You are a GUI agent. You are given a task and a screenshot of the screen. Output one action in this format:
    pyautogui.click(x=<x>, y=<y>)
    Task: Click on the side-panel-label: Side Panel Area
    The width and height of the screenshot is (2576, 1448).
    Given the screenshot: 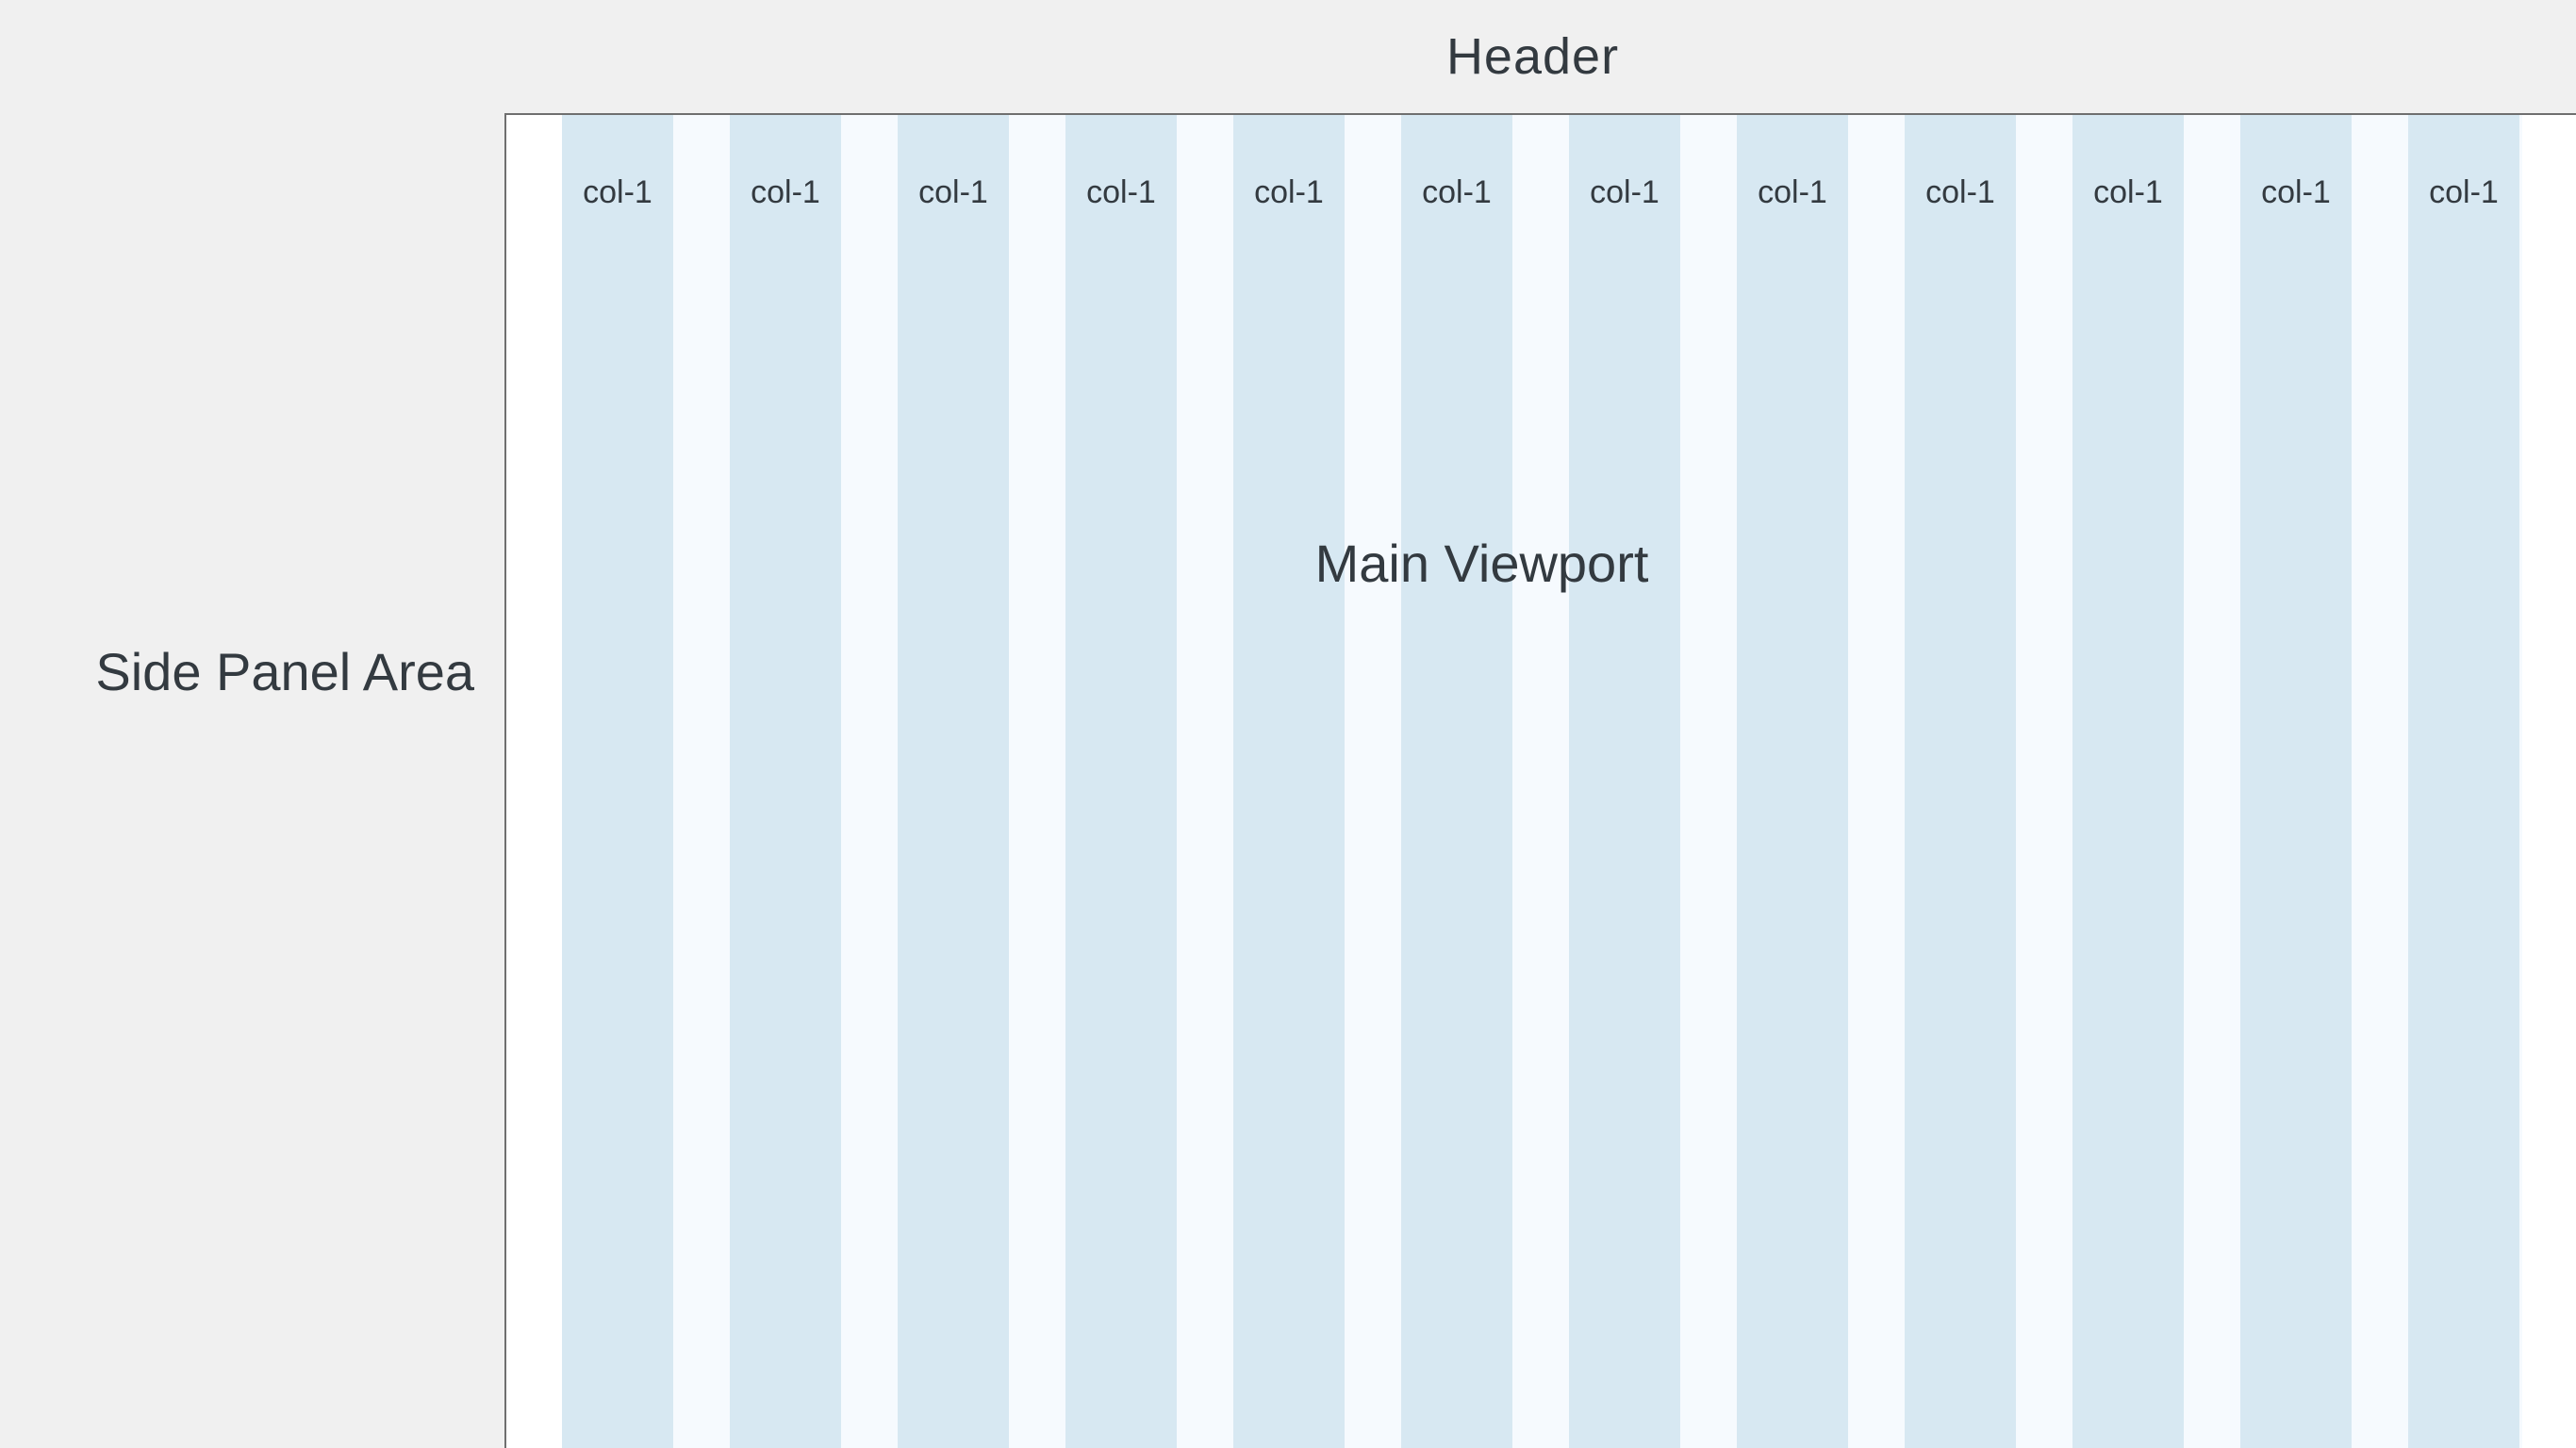 What is the action you would take?
    pyautogui.click(x=284, y=671)
    